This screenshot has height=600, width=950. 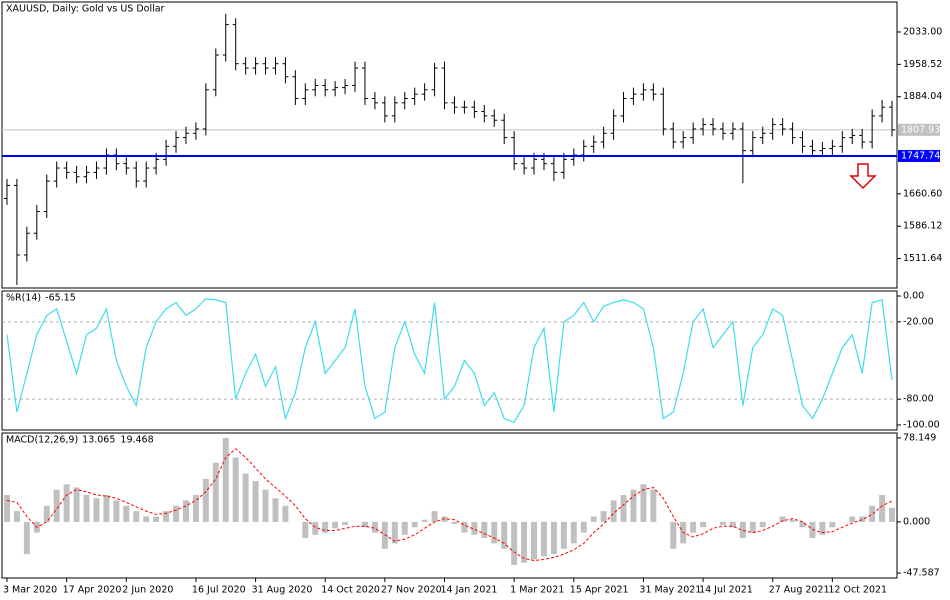 What do you see at coordinates (921, 424) in the screenshot?
I see `y-tick-label: -100.00` at bounding box center [921, 424].